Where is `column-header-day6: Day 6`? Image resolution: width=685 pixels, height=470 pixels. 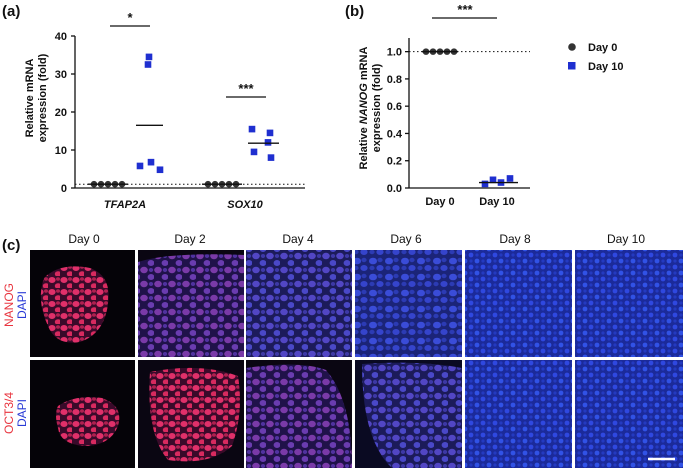
column-header-day6: Day 6 is located at coordinates (406, 239).